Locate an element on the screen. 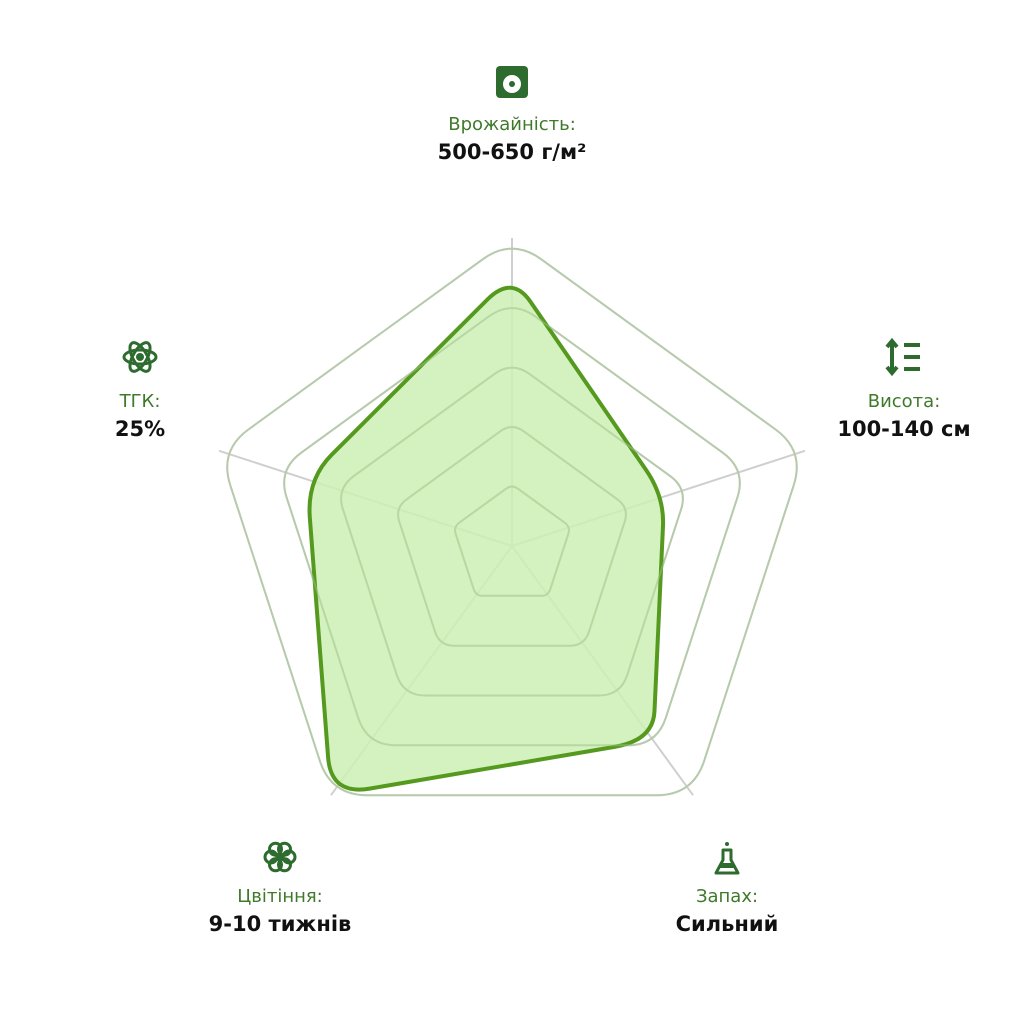 The height and width of the screenshot is (1020, 1020). axis-label: Врожайність: is located at coordinates (512, 124).